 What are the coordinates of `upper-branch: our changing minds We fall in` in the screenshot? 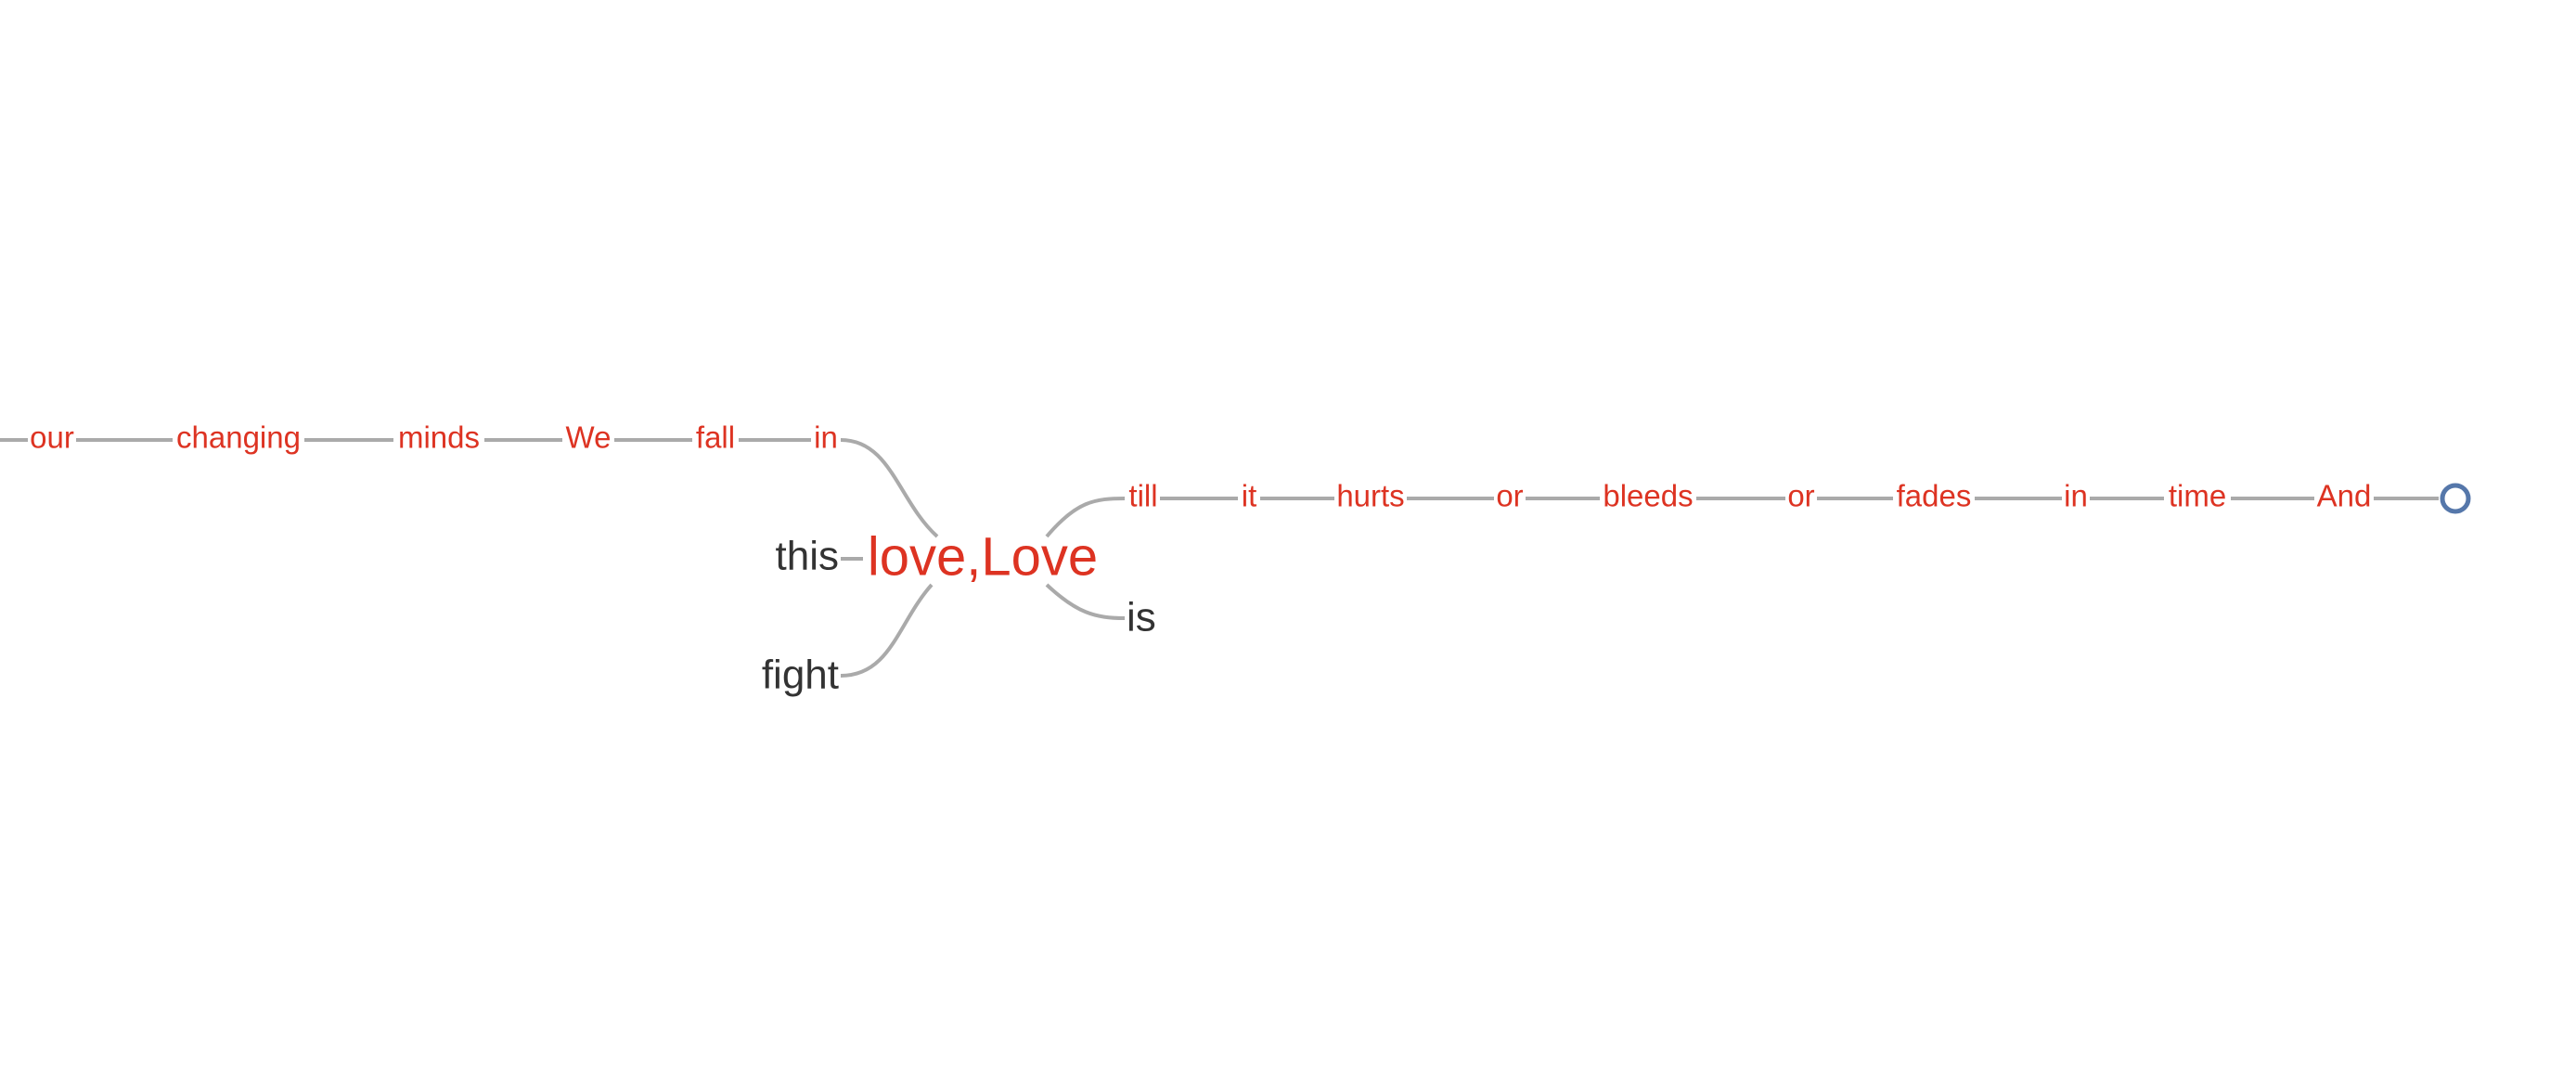 It's located at (434, 437).